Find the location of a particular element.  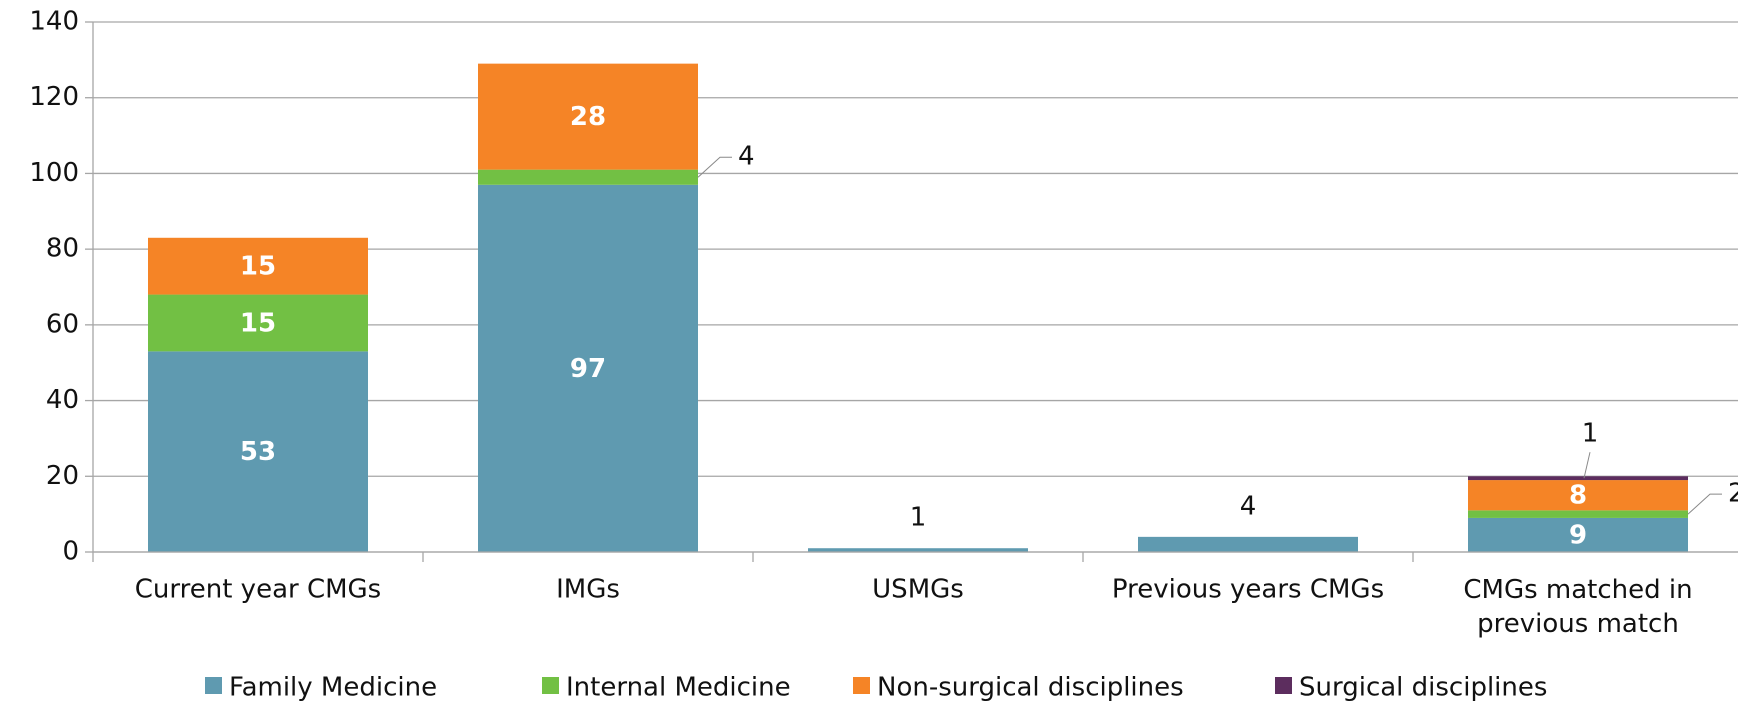

y-tick-label: 140 is located at coordinates (54, 22).